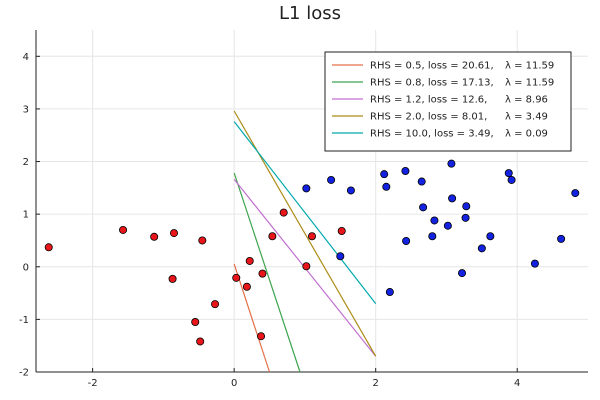  I want to click on y-tick-label: 1, so click(26, 215).